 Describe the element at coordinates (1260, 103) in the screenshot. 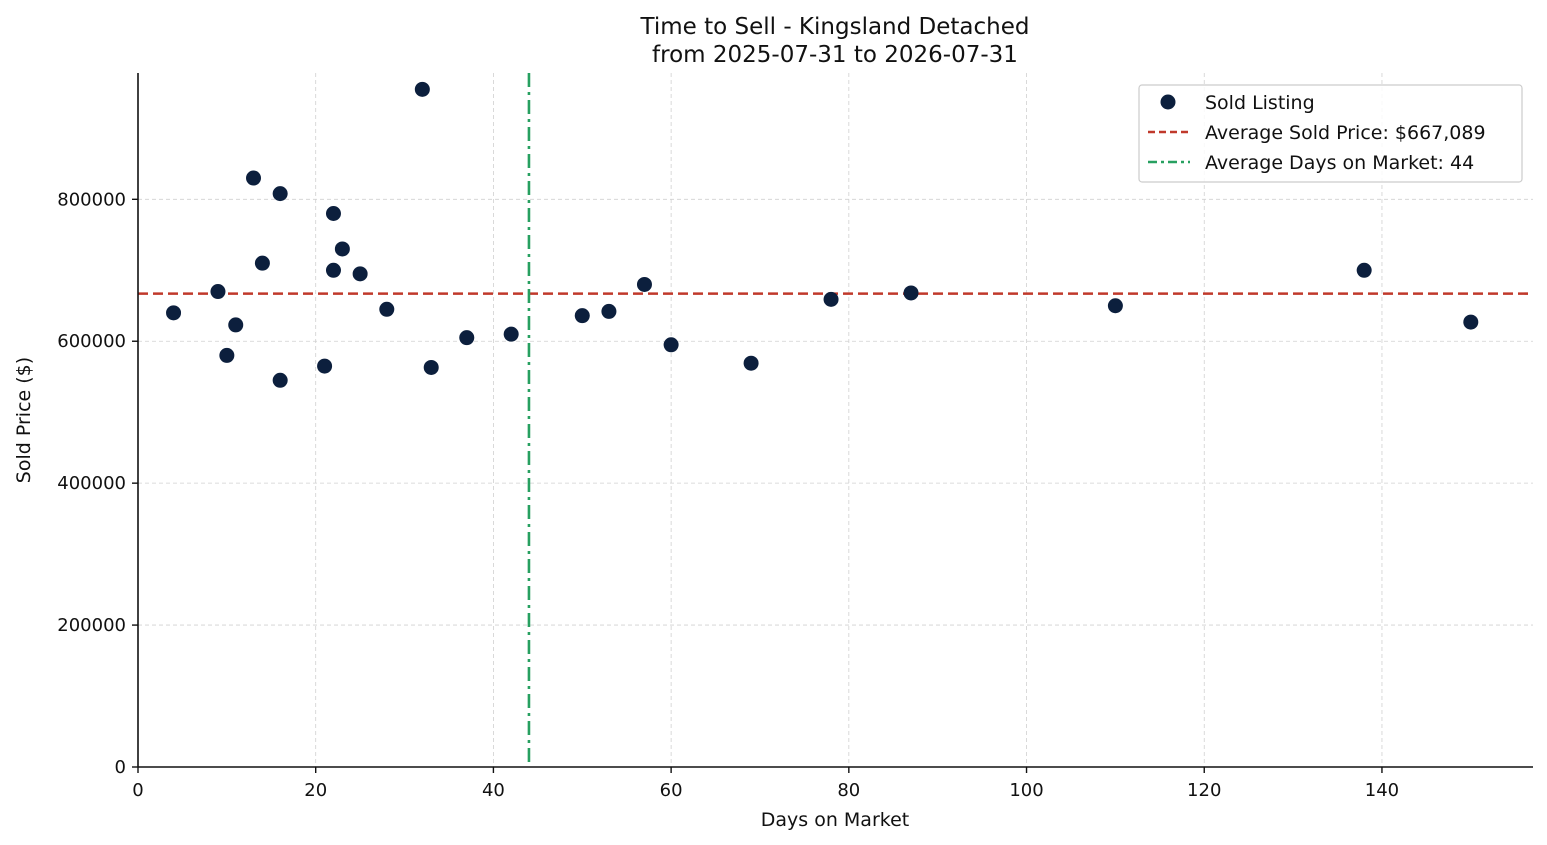

I see `legend-label-sold-listing: Sold Listing` at that location.